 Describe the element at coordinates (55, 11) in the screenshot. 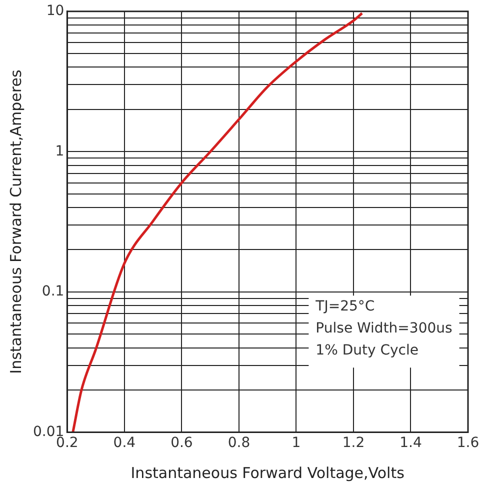

I see `y-tick-label: 10` at that location.